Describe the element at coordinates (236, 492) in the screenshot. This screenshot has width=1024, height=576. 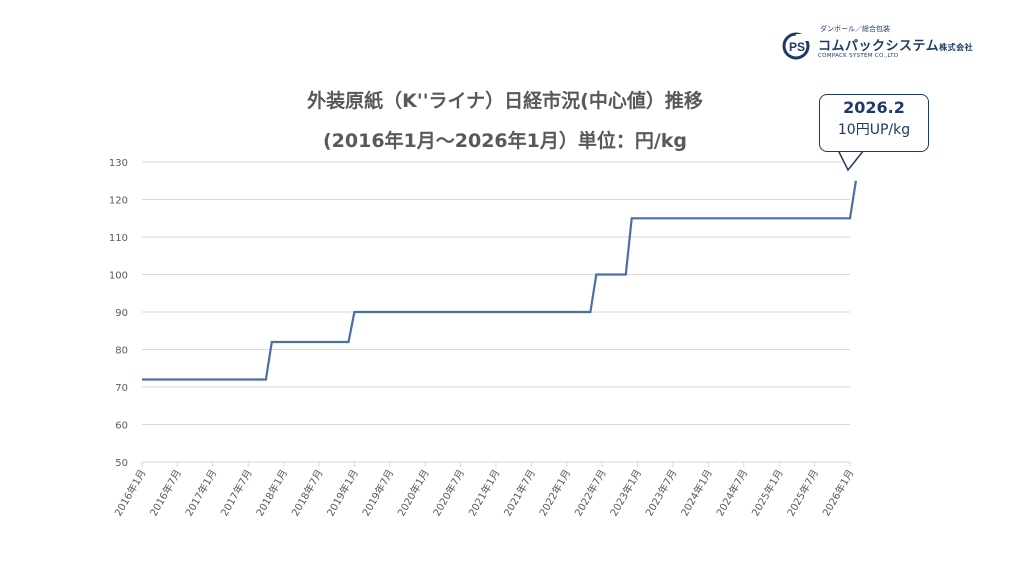
I see `x-tick-label: 2017年7月` at that location.